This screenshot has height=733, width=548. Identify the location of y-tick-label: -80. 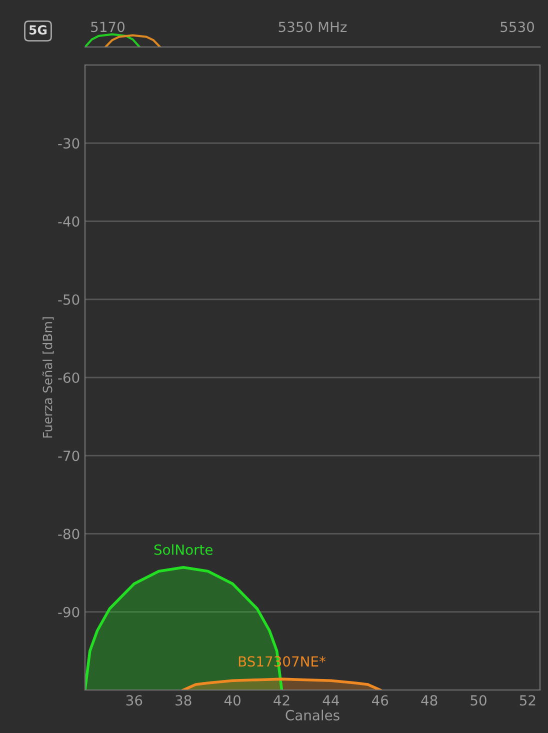
(69, 534).